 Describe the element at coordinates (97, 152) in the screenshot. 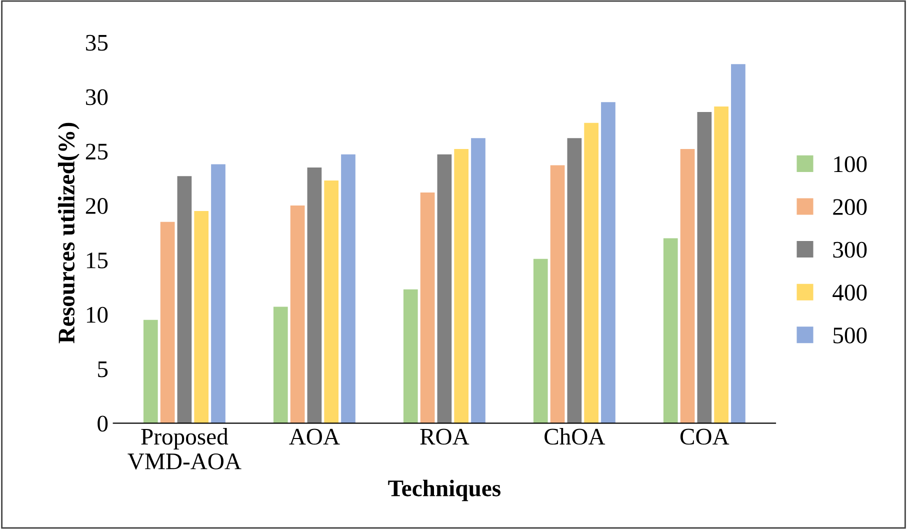

I see `y-tick-label: 25` at that location.